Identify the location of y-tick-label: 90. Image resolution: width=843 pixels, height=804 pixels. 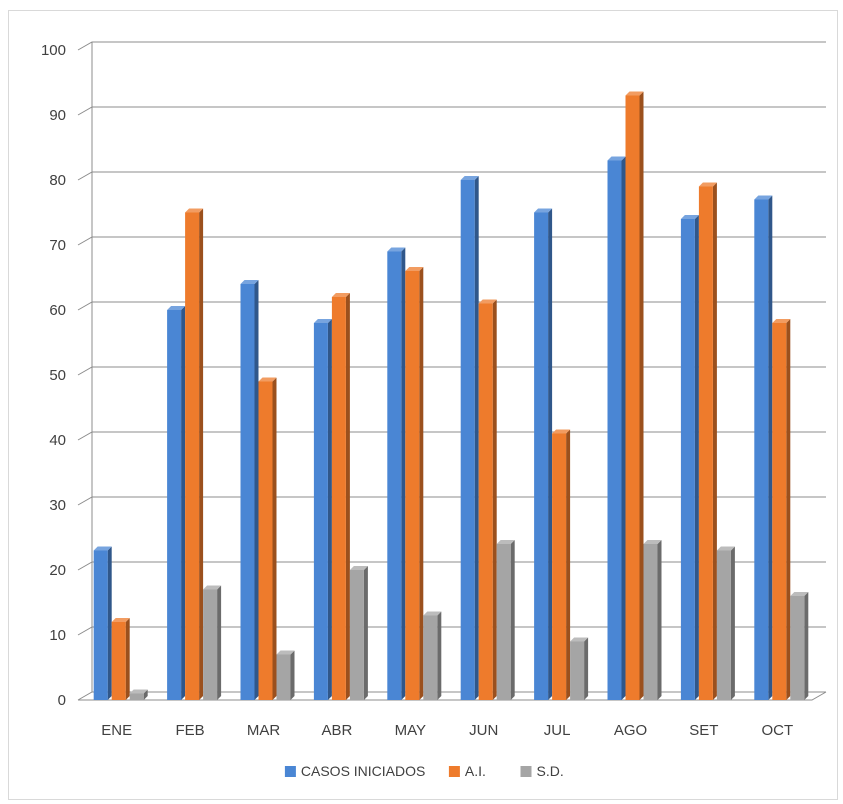
(57, 115).